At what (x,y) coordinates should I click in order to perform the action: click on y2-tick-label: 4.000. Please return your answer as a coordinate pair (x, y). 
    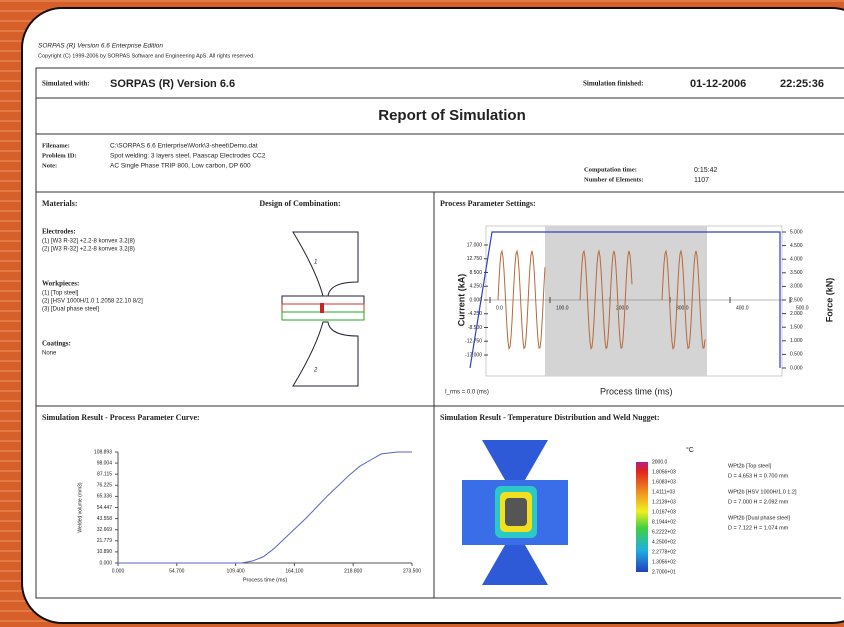
    Looking at the image, I should click on (796, 260).